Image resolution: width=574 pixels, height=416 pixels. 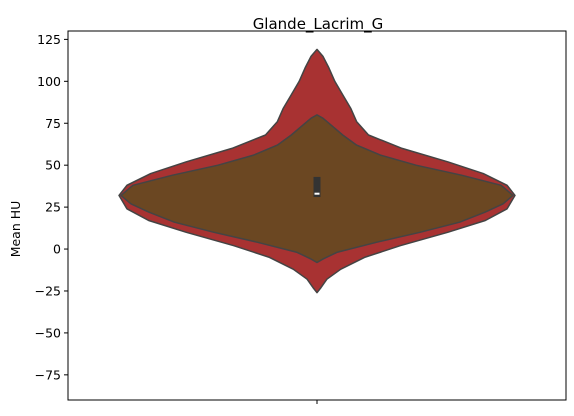 What do you see at coordinates (317, 187) in the screenshot?
I see `iqr-box` at bounding box center [317, 187].